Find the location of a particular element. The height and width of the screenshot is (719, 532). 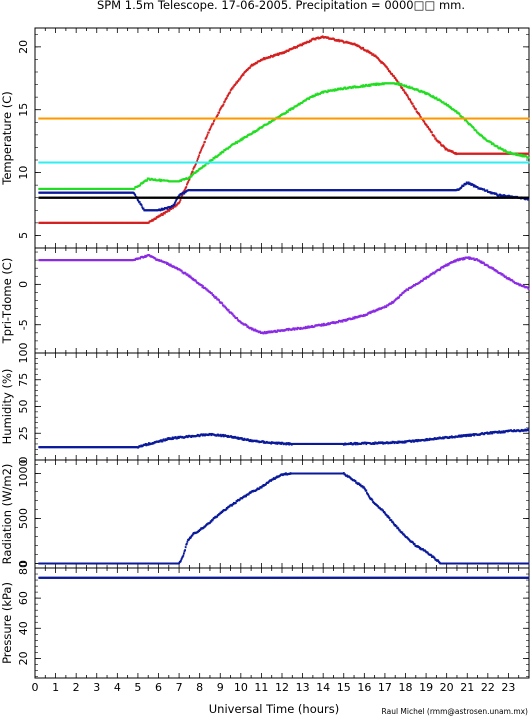

series-temperature-black is located at coordinates (284, 197).